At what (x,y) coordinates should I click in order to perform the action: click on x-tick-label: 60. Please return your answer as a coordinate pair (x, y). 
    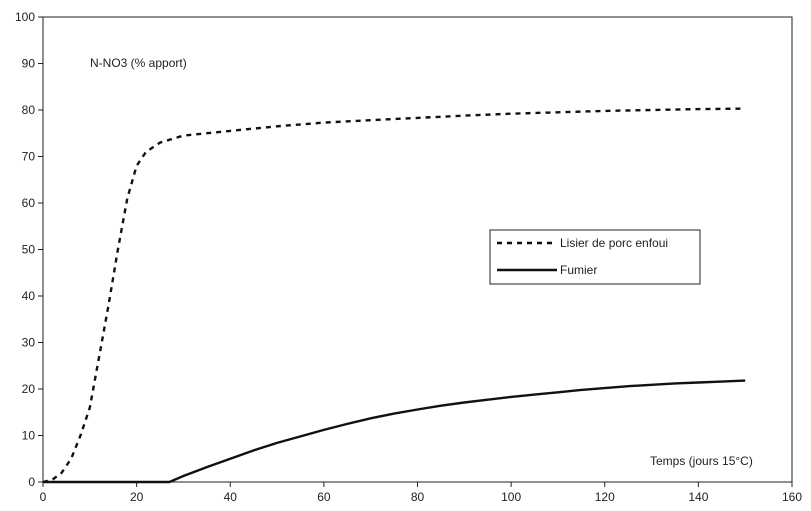
    Looking at the image, I should click on (324, 497).